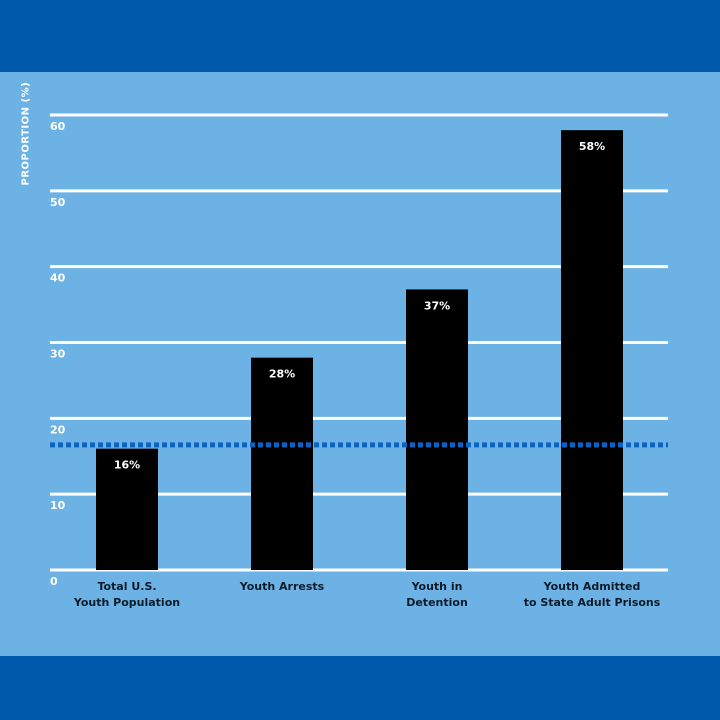  I want to click on x-category-label: Youth Population, so click(126, 602).